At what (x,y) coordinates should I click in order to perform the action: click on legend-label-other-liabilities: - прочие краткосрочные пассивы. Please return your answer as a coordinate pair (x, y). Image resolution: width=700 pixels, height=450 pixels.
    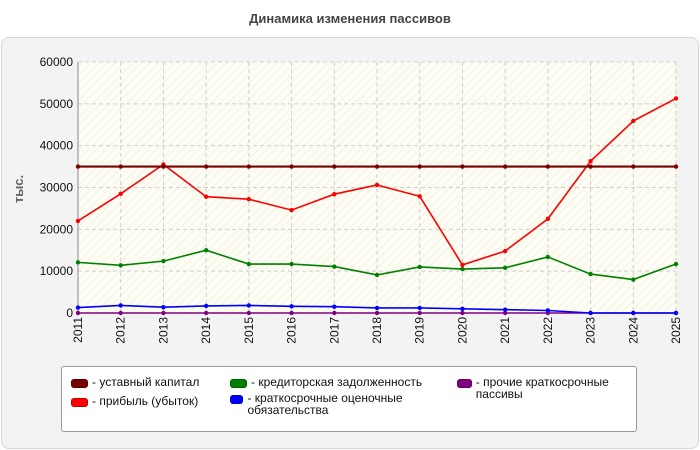
    Looking at the image, I should click on (542, 388).